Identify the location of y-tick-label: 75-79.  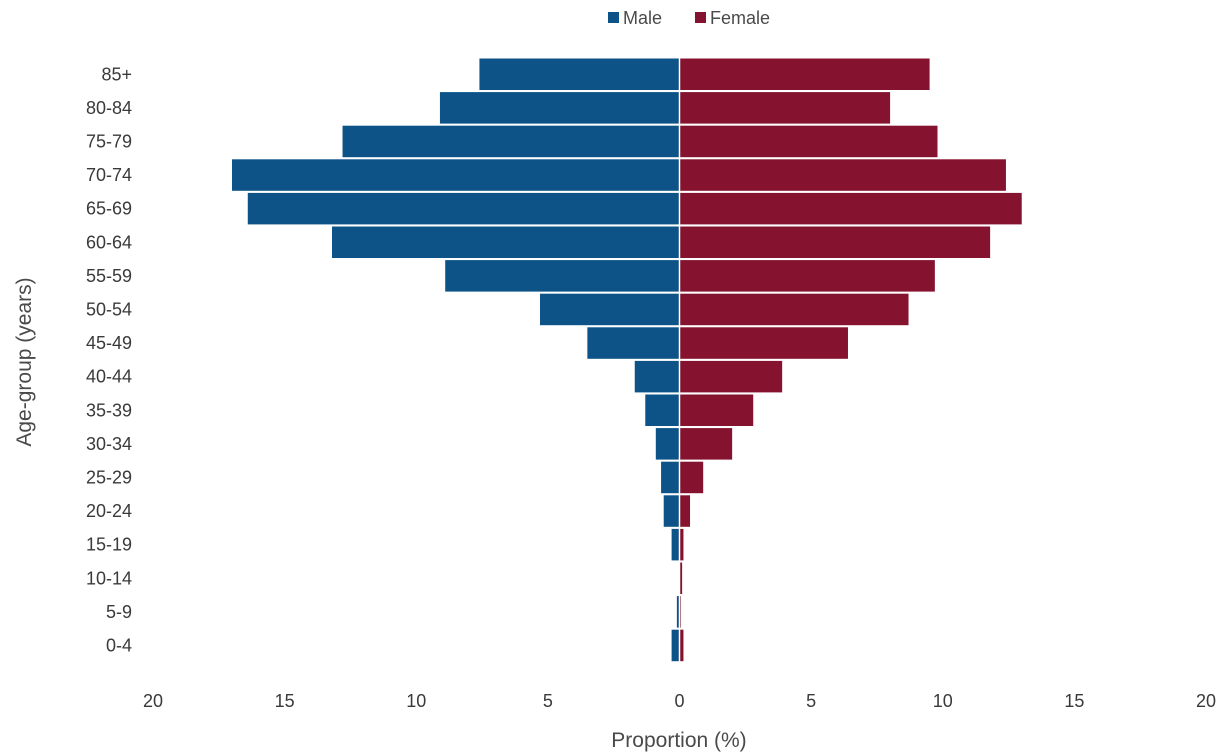
(109, 141).